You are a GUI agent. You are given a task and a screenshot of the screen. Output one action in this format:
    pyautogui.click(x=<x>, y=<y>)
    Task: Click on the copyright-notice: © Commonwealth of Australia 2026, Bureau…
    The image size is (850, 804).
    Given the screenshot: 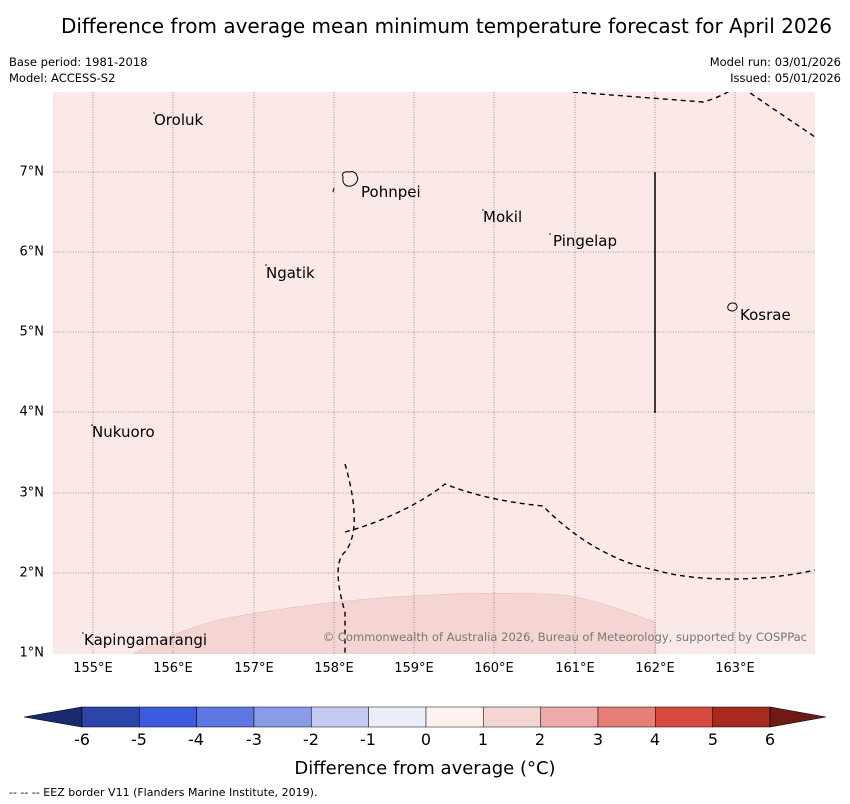 What is the action you would take?
    pyautogui.click(x=564, y=637)
    